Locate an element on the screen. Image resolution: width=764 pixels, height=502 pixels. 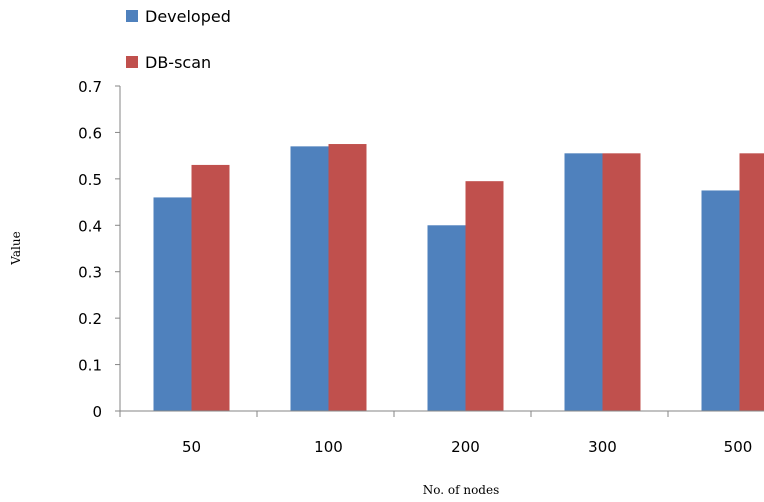
legend-swatch-db-scan is located at coordinates (132, 62).